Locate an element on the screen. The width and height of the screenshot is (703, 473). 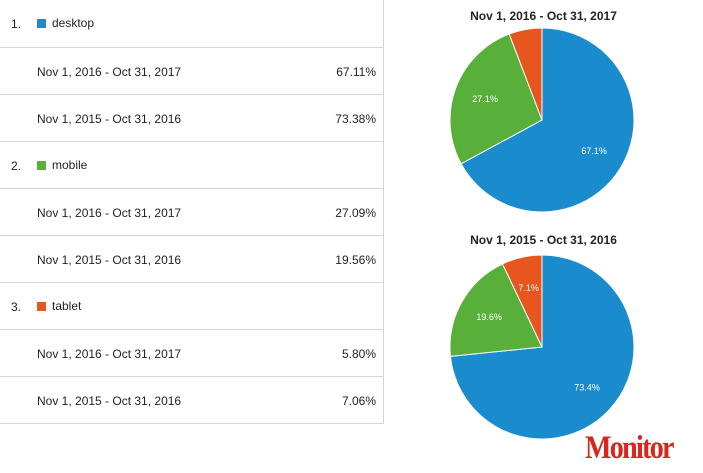
percent-value: 19.56% is located at coordinates (355, 260).